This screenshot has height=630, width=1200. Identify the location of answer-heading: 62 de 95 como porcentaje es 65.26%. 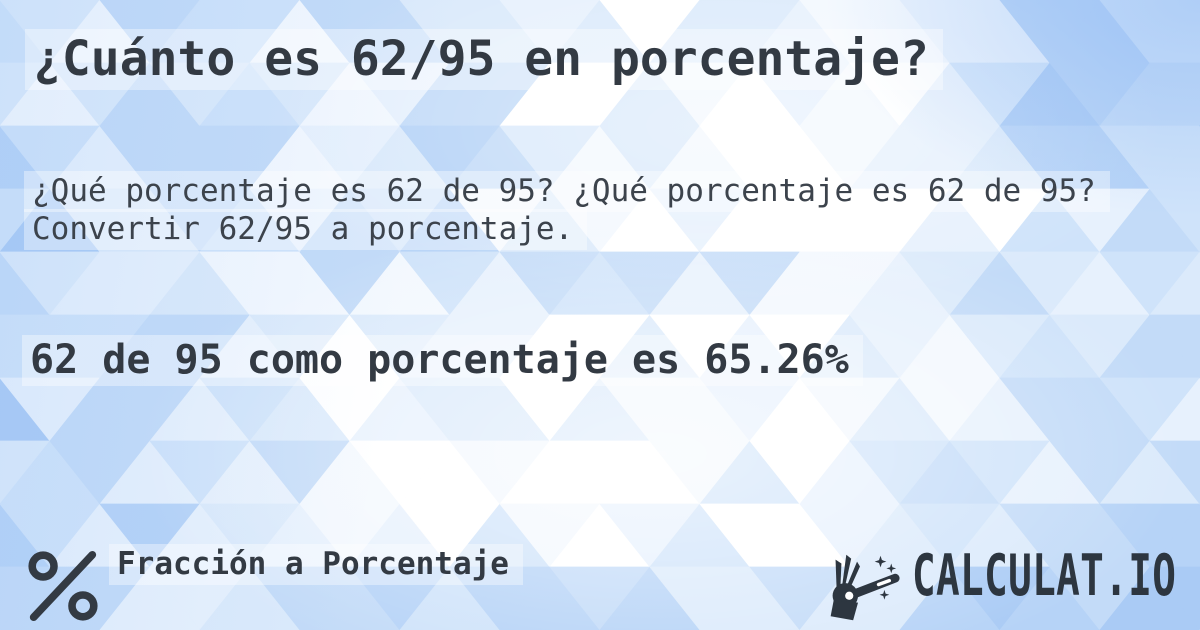
(442, 360).